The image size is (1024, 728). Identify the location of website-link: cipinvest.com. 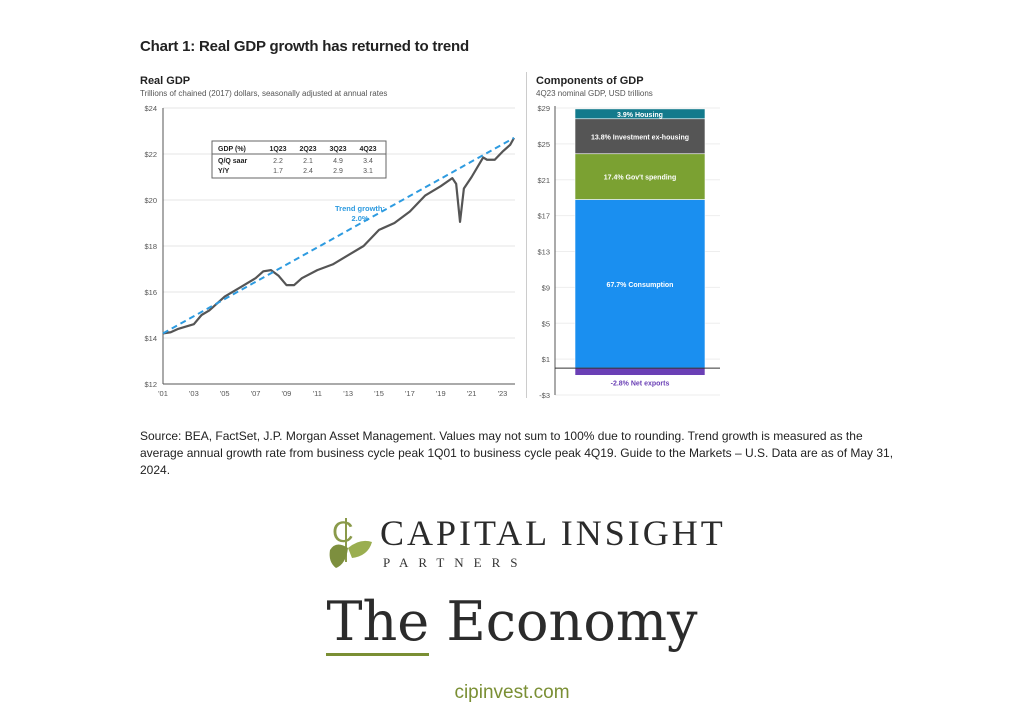
(512, 692).